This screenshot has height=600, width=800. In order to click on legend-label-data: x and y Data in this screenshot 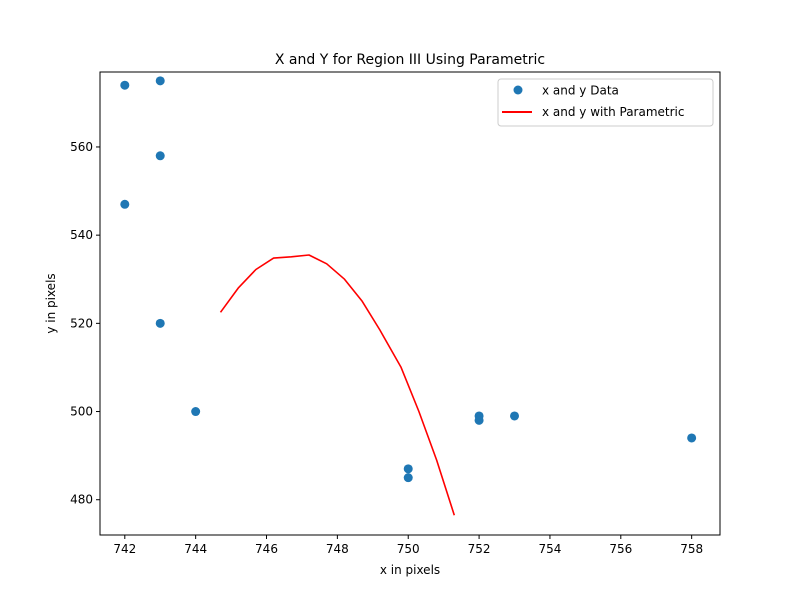, I will do `click(580, 91)`.